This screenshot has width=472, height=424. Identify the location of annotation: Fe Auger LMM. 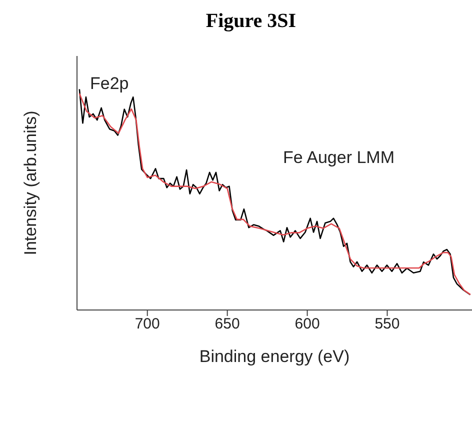
(338, 158).